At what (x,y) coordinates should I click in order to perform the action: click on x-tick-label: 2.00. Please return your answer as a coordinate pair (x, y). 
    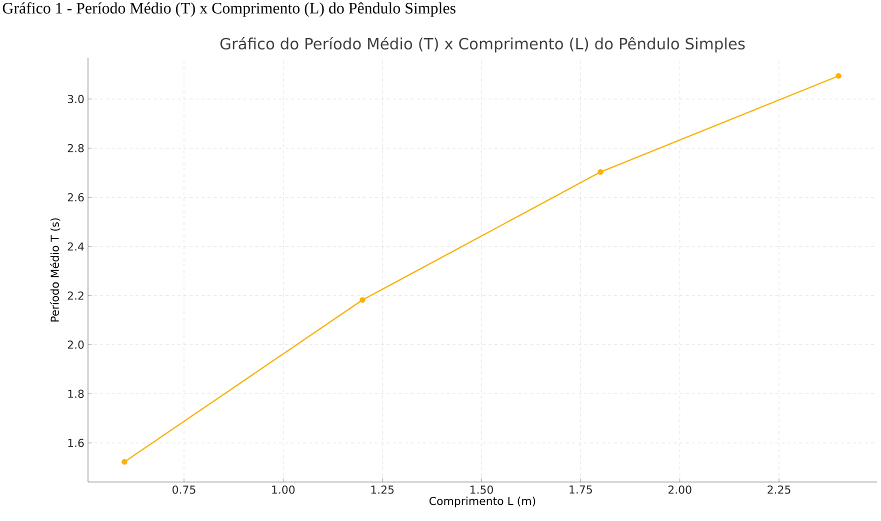
    Looking at the image, I should click on (680, 490).